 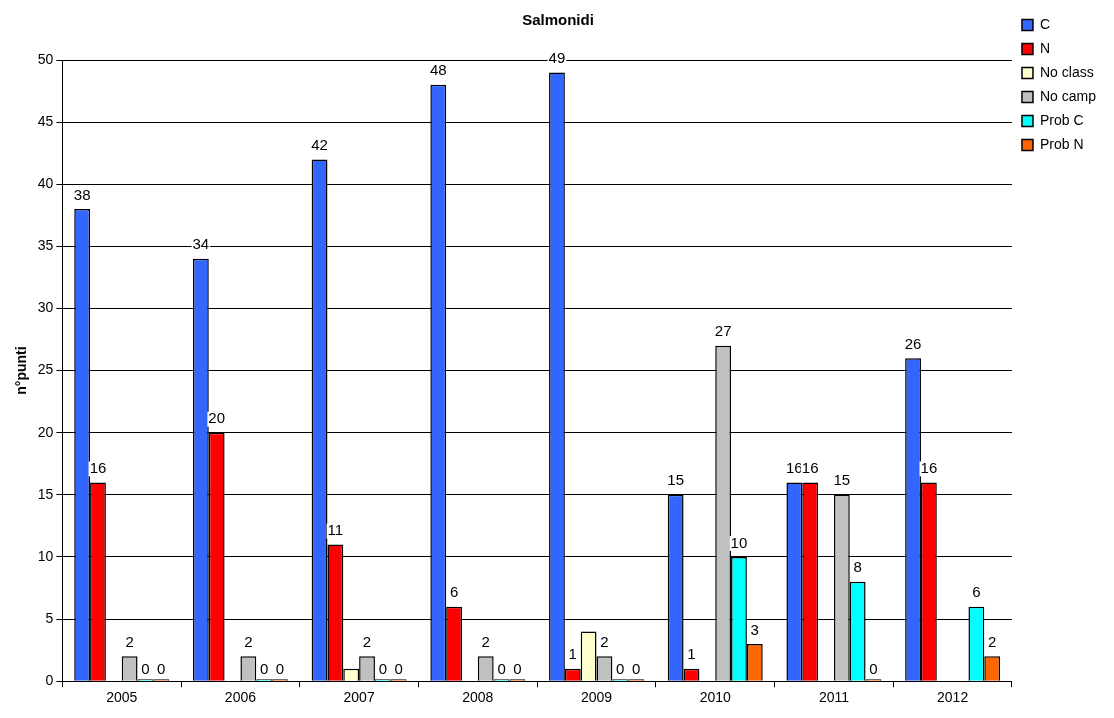 What do you see at coordinates (1061, 119) in the screenshot?
I see `legend-label: Prob C` at bounding box center [1061, 119].